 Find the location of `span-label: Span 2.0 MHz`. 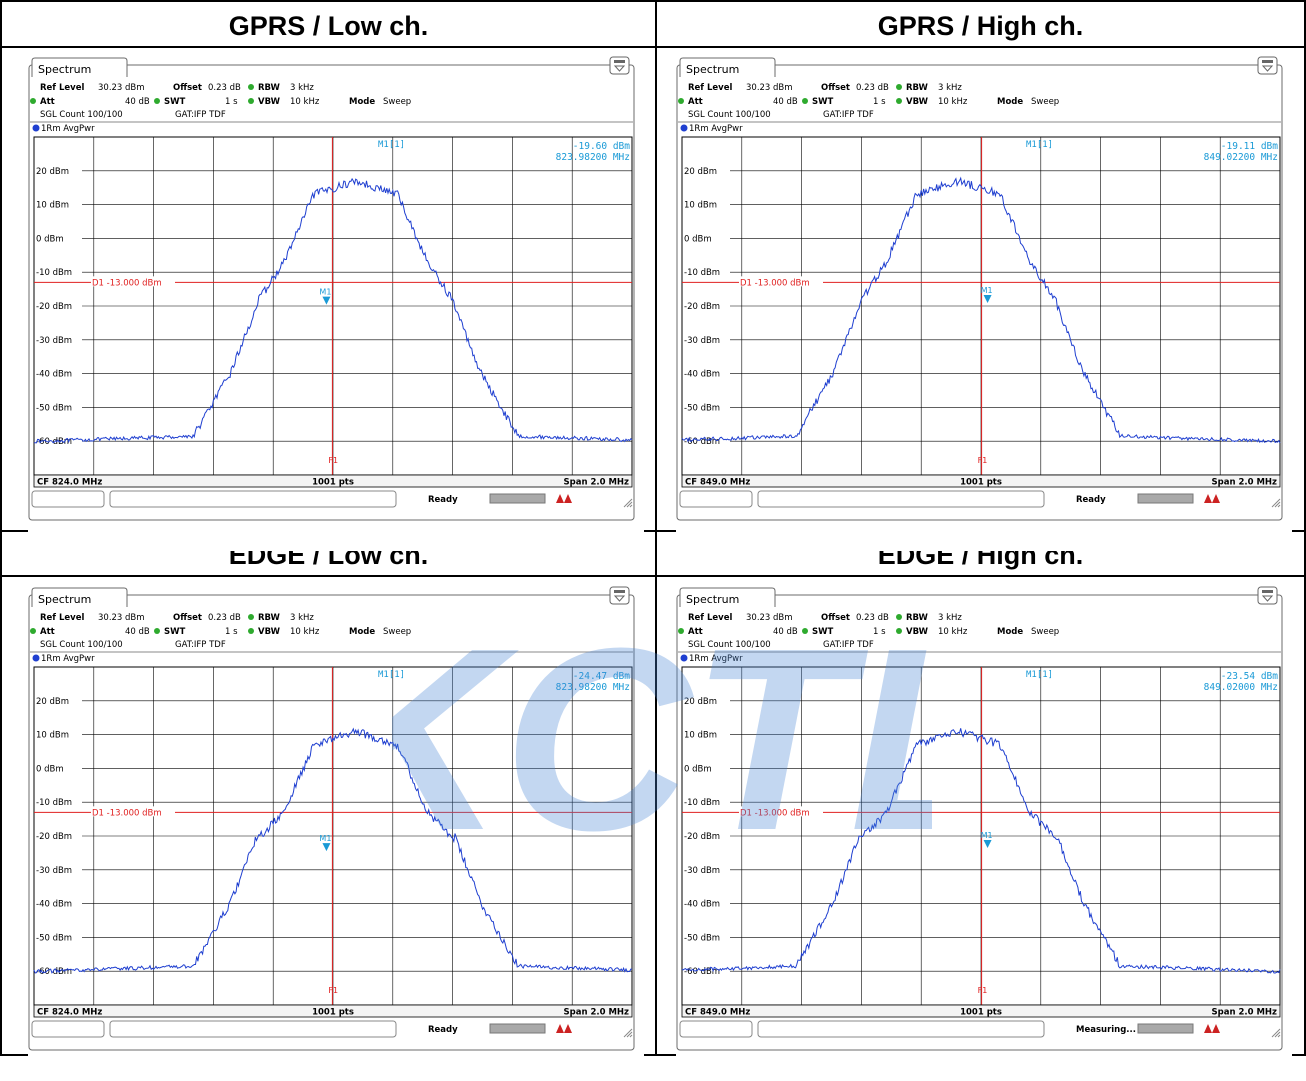

span-label: Span 2.0 MHz is located at coordinates (1245, 483).